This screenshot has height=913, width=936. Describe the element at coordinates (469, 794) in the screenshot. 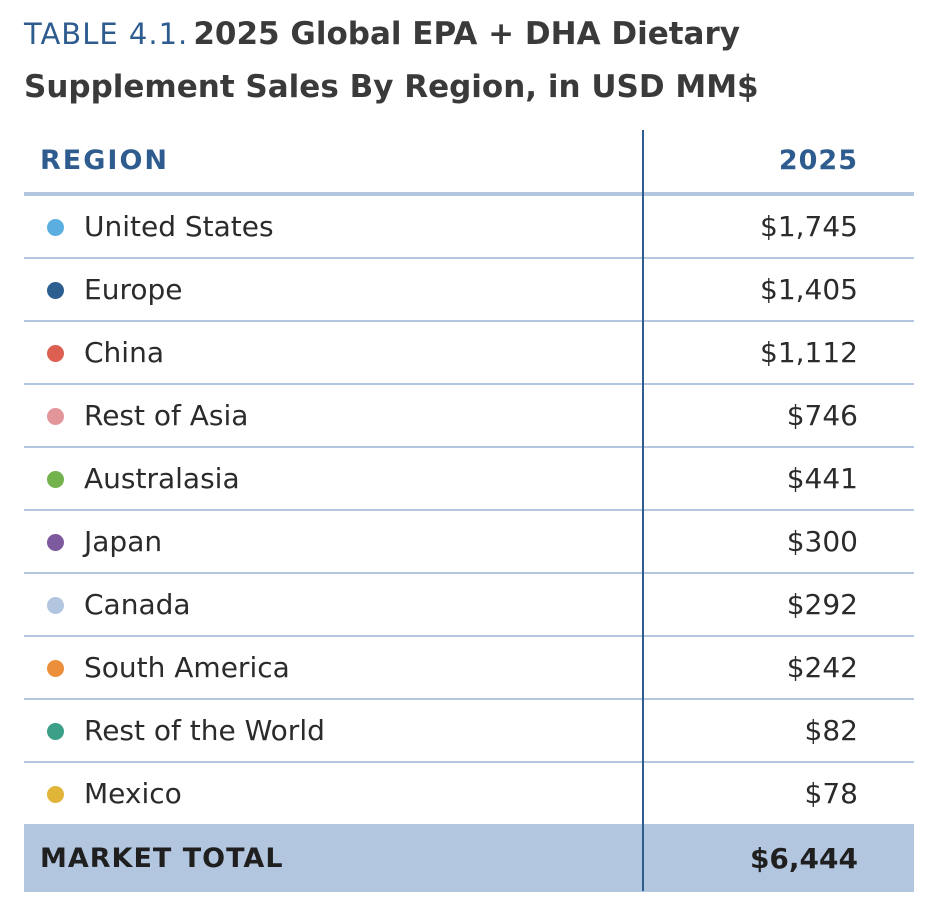

I see `table-row: Mexico $78` at that location.